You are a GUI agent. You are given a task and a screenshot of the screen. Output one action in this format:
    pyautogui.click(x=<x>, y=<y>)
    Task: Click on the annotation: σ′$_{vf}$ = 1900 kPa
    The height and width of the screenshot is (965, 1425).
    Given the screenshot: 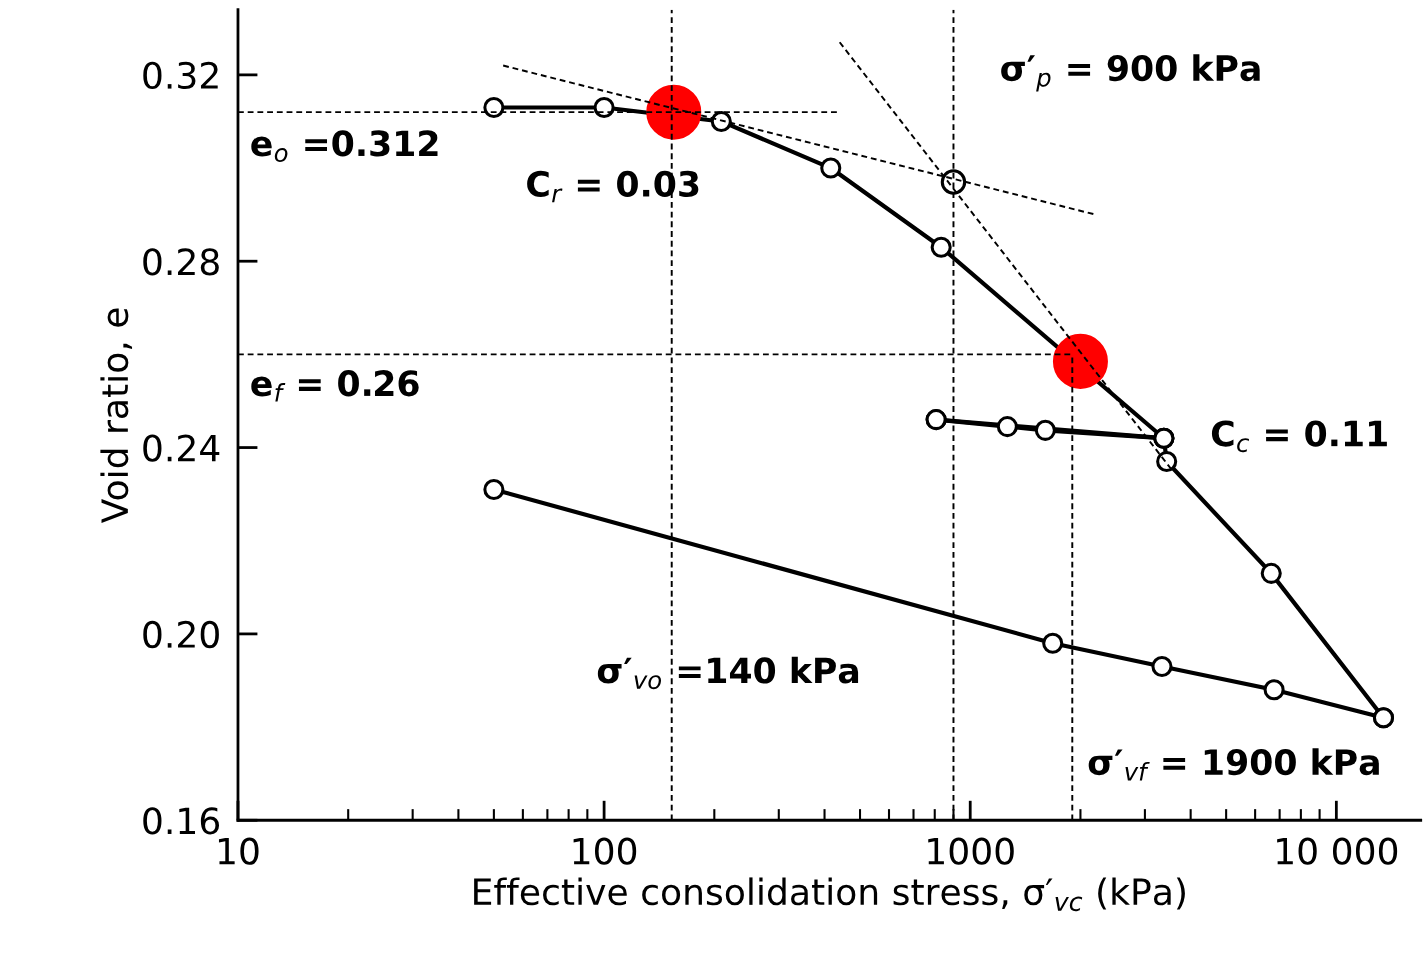 What is the action you would take?
    pyautogui.click(x=1233, y=764)
    